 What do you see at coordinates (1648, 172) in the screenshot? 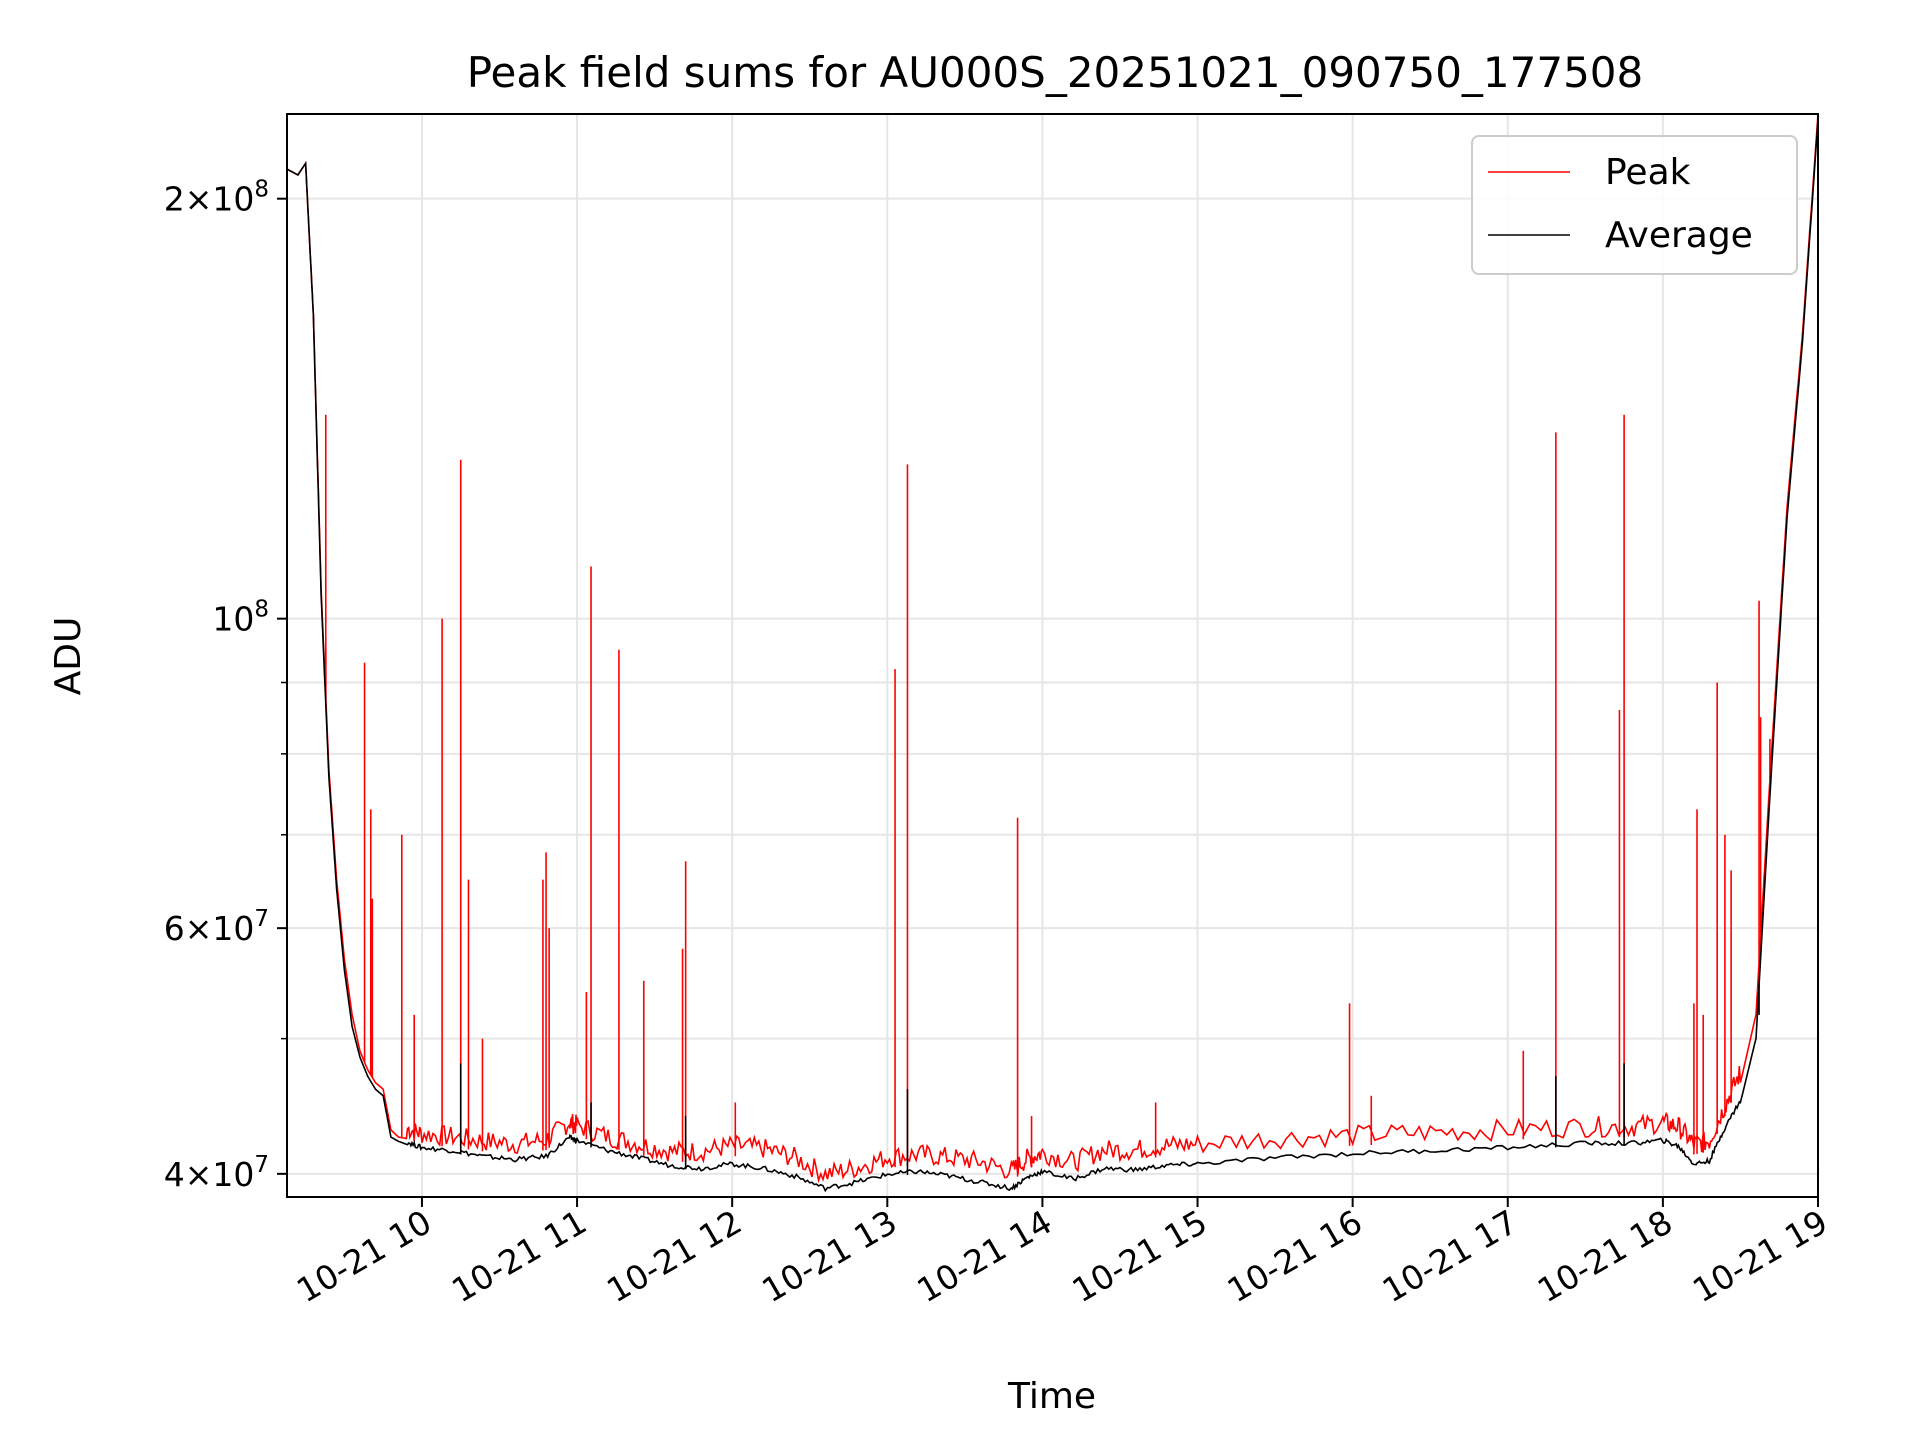
I see `legend-peak-label: Peak` at bounding box center [1648, 172].